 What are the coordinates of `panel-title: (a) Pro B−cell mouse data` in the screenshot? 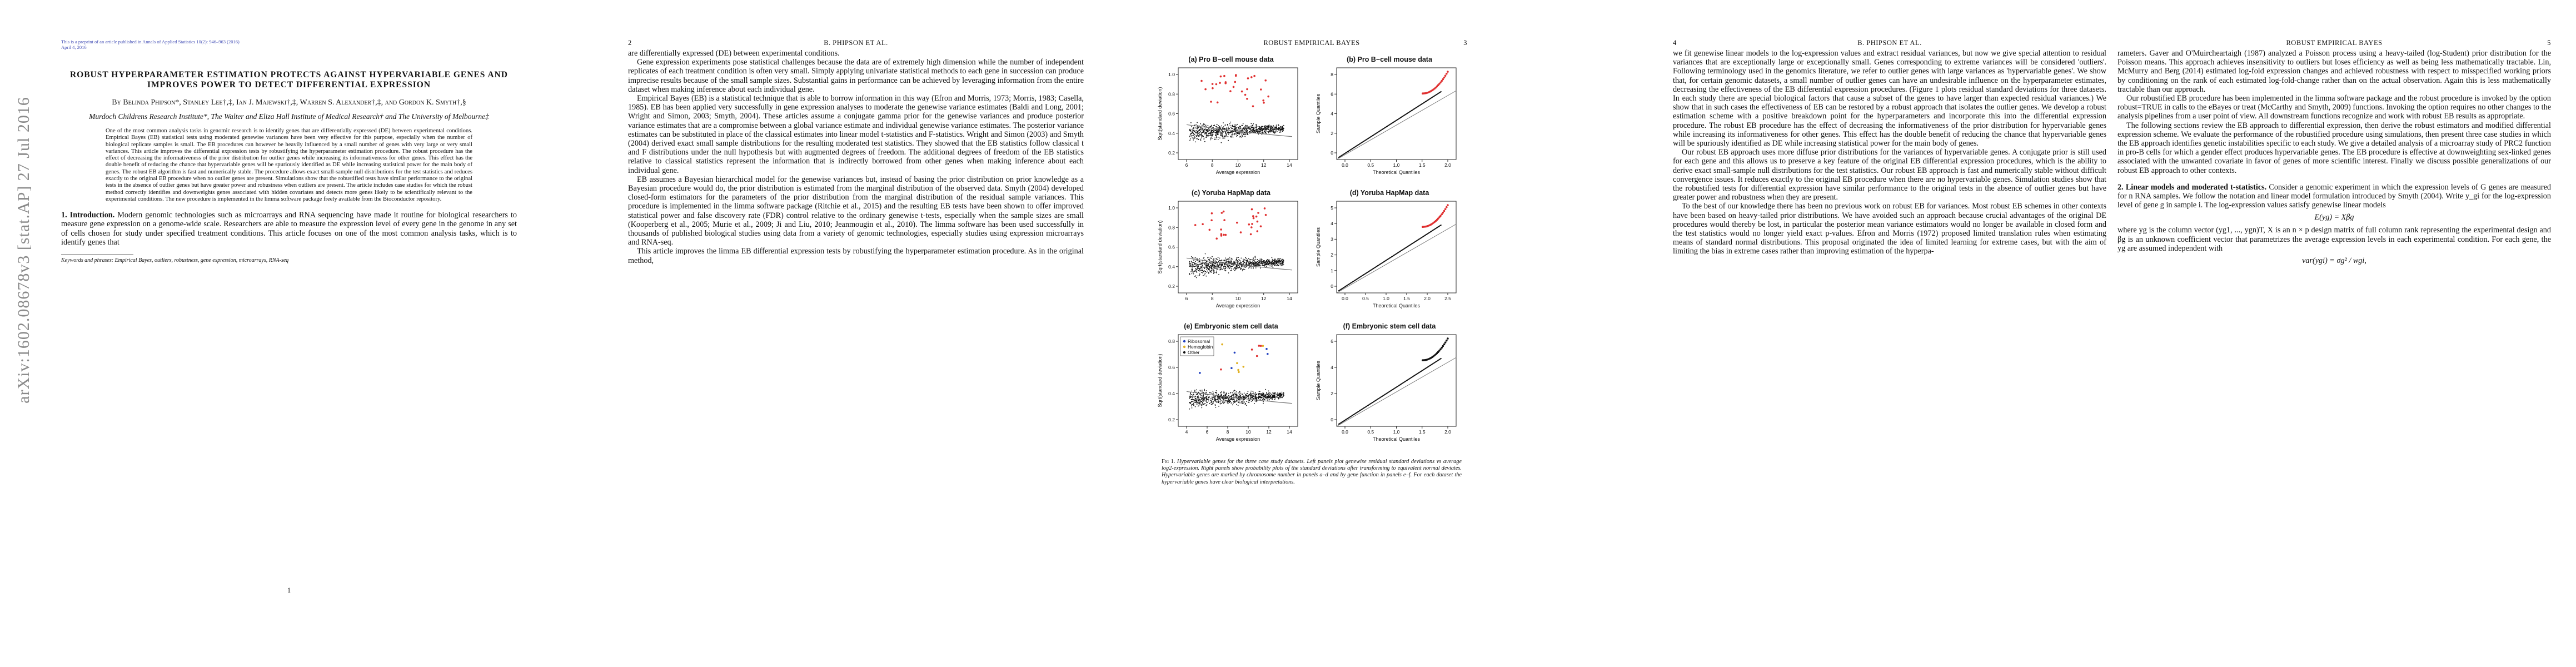 It's located at (1231, 59).